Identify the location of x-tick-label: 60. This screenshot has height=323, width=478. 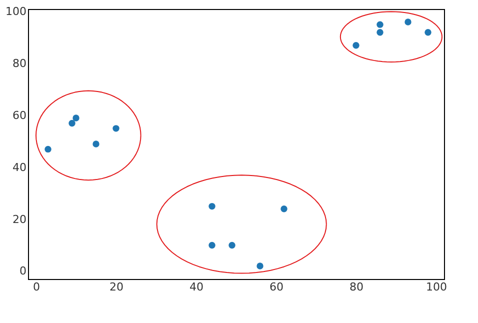
(277, 287).